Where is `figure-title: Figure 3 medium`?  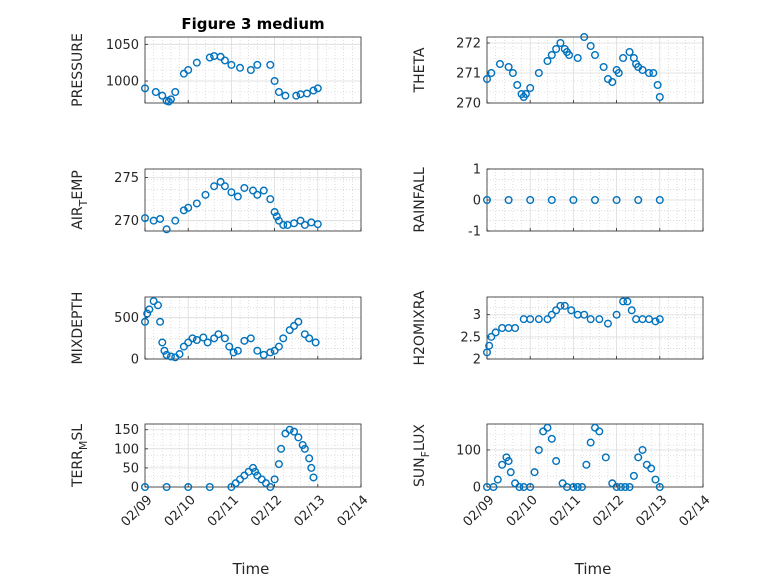
figure-title: Figure 3 medium is located at coordinates (252, 24).